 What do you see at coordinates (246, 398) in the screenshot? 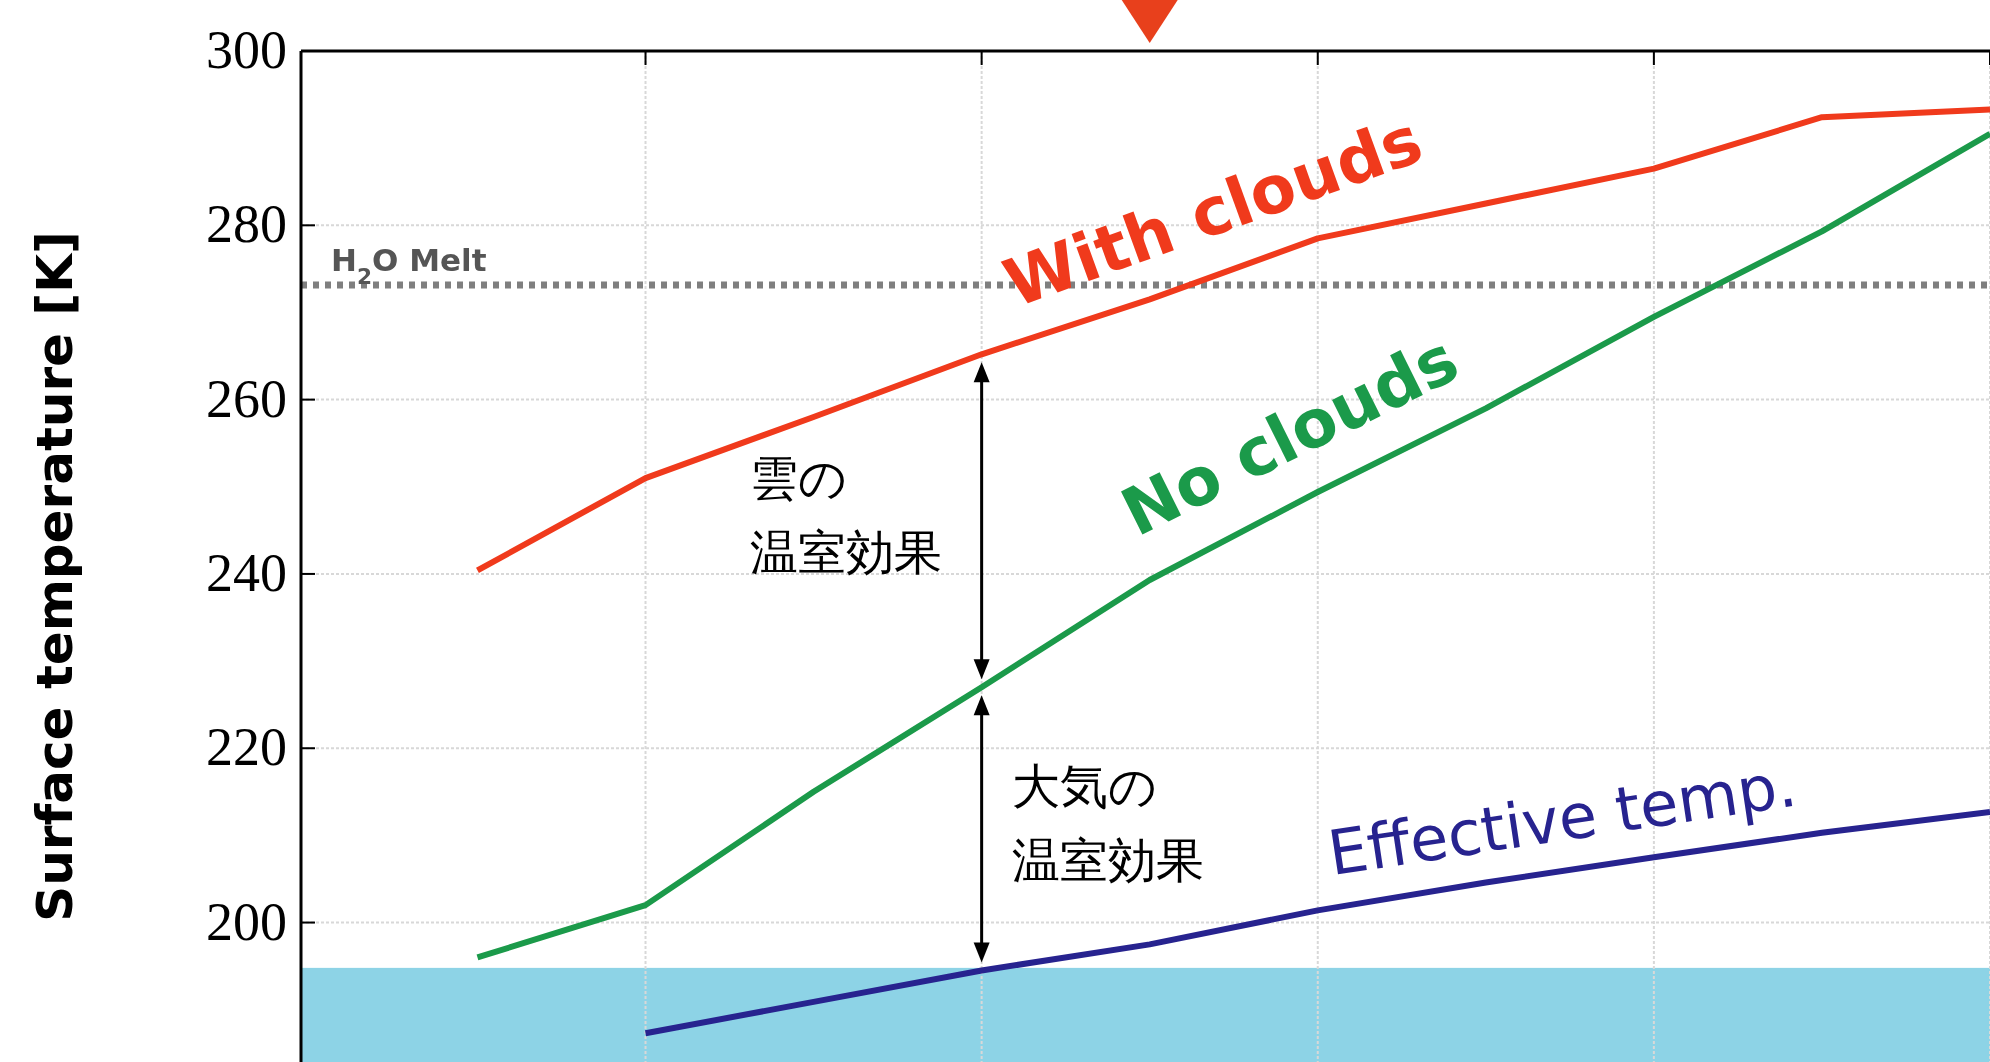
I see `y-tick-label: 260` at bounding box center [246, 398].